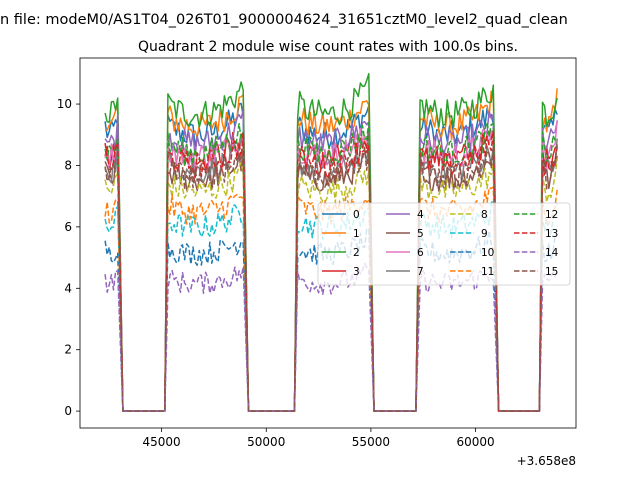  What do you see at coordinates (356, 234) in the screenshot?
I see `legend-label-1: 1` at bounding box center [356, 234].